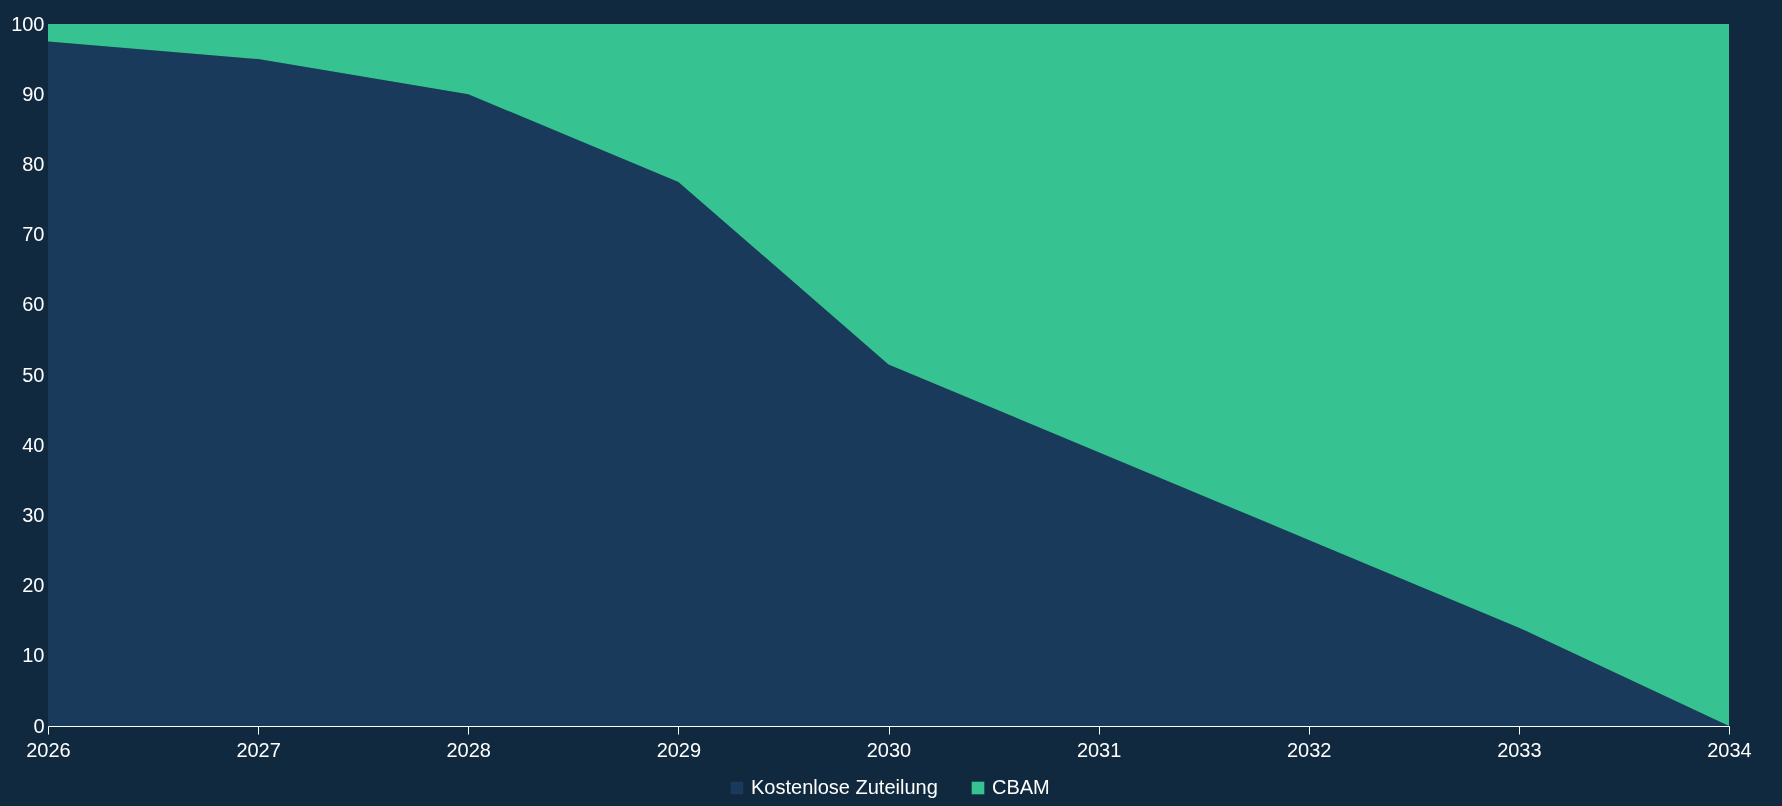 This screenshot has height=806, width=1782. What do you see at coordinates (1729, 749) in the screenshot?
I see `x-tick-label: 2034` at bounding box center [1729, 749].